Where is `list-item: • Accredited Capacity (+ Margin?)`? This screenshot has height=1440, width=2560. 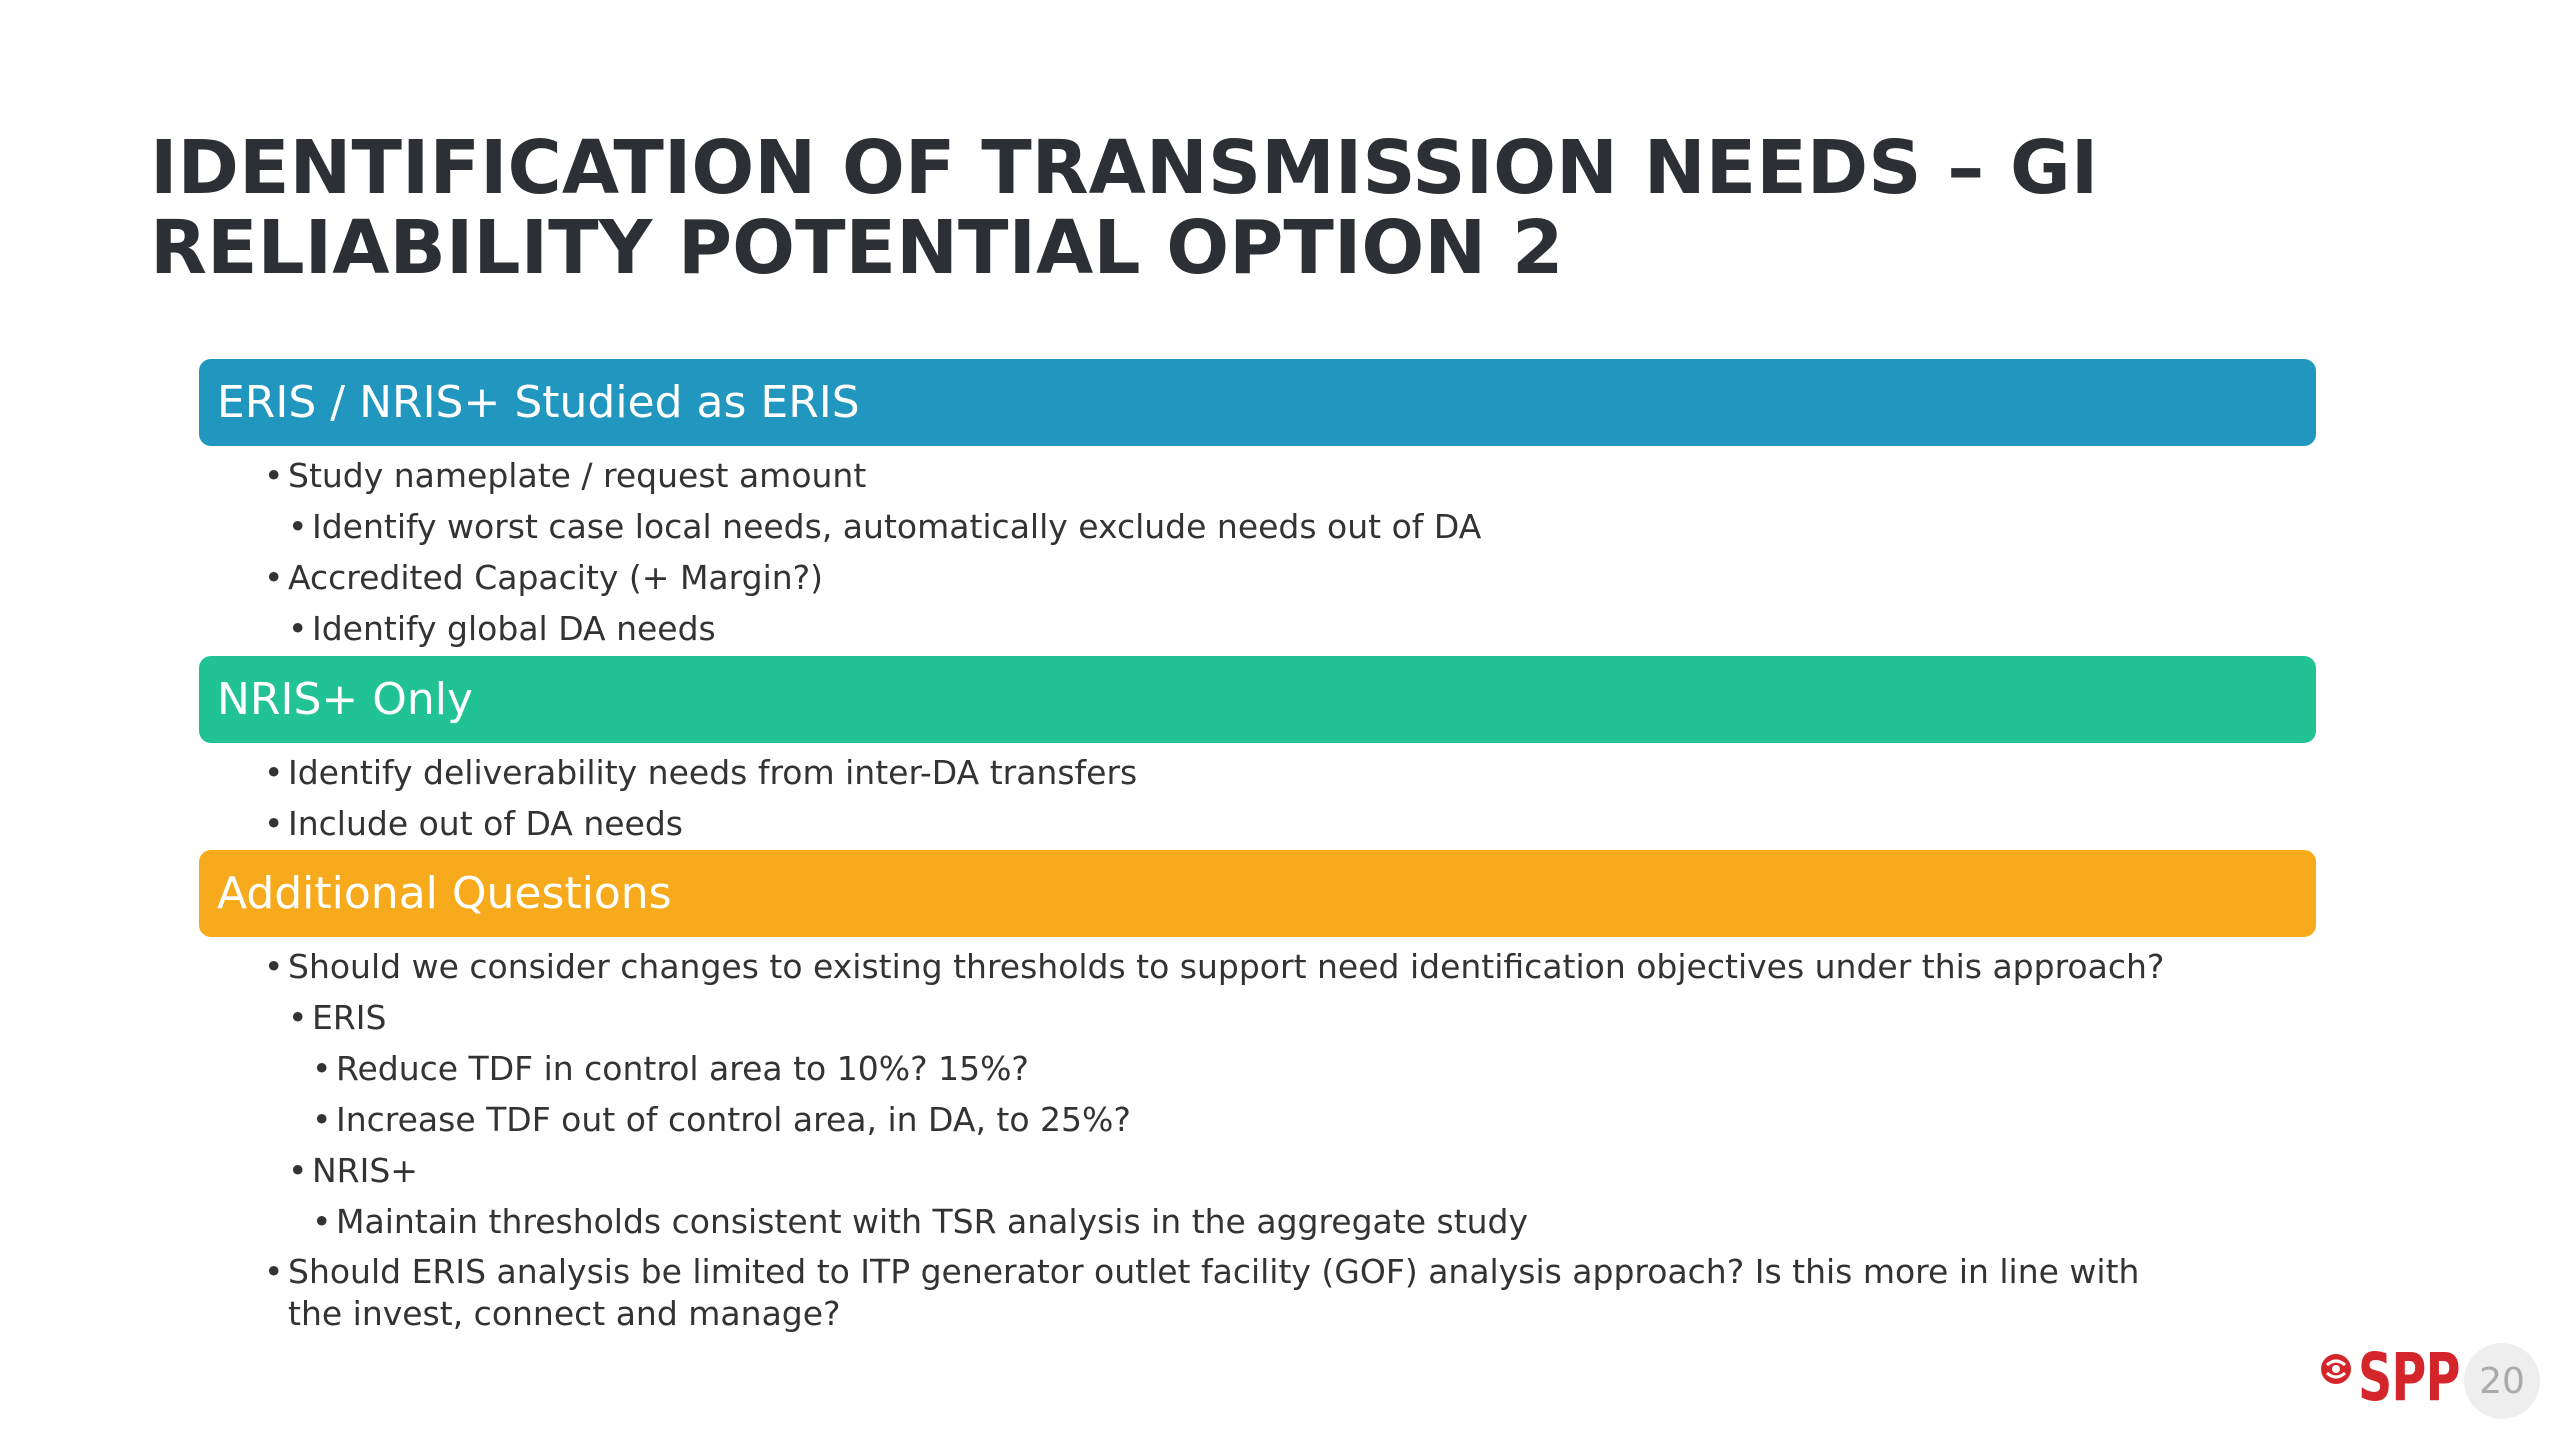 list-item: • Accredited Capacity (+ Margin?) is located at coordinates (1280, 577).